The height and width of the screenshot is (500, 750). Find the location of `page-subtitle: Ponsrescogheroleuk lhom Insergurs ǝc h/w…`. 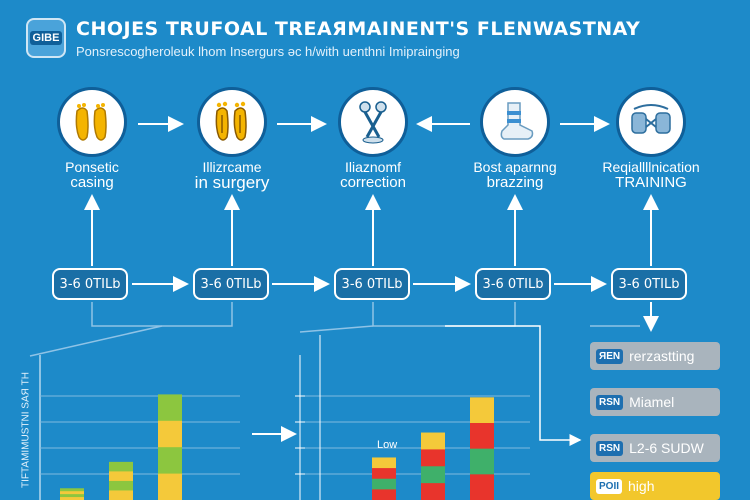

page-subtitle: Ponsrescogheroleuk lhom Insergurs ǝc h/w… is located at coordinates (268, 51).